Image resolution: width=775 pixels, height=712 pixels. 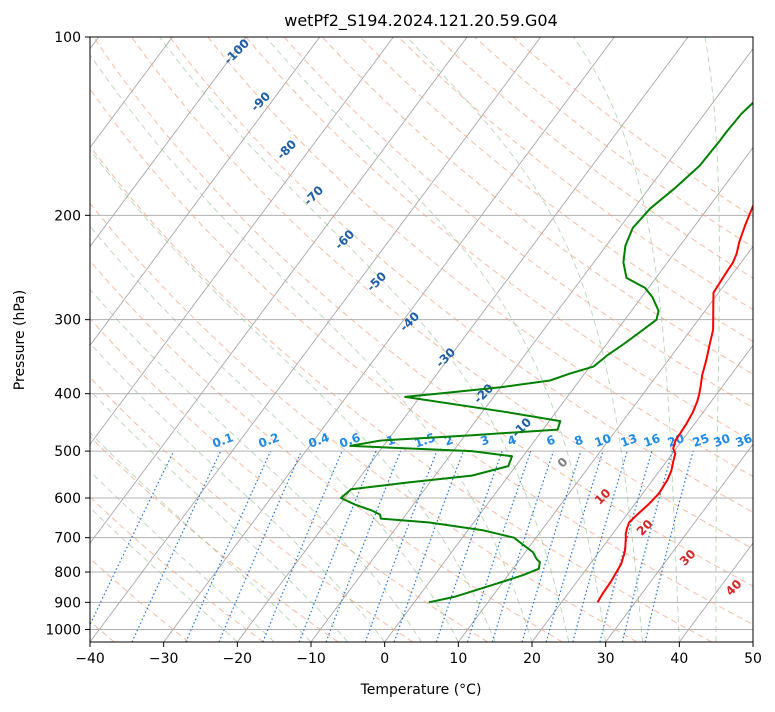 I want to click on y-tick-label: 700, so click(x=67, y=539).